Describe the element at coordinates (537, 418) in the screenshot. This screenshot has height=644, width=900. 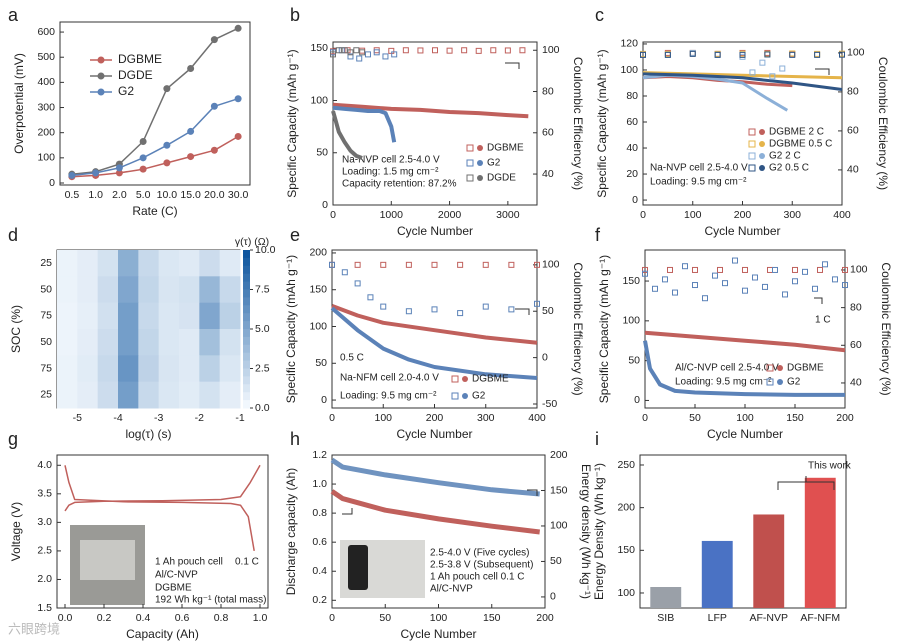
I see `x-tick-label: 400` at that location.